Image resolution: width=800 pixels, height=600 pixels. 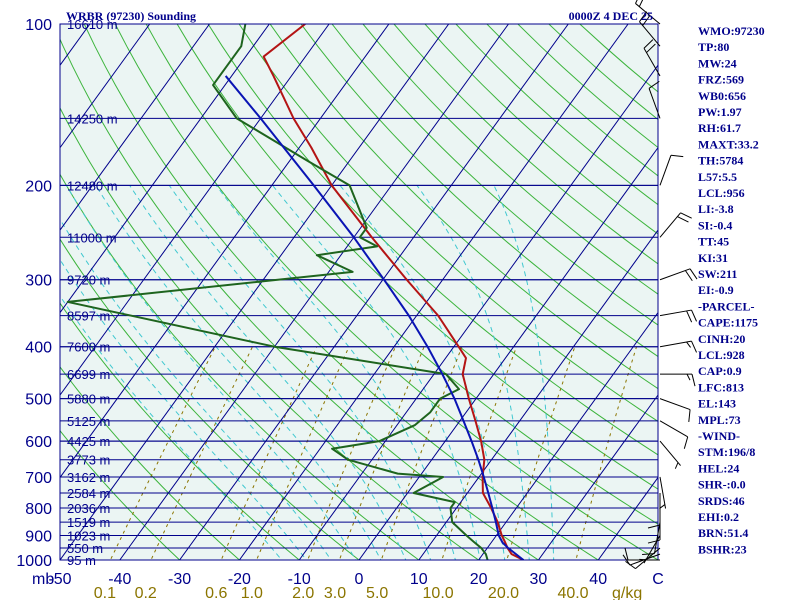 I want to click on stability-index-entry: TH:5784, so click(x=720, y=161).